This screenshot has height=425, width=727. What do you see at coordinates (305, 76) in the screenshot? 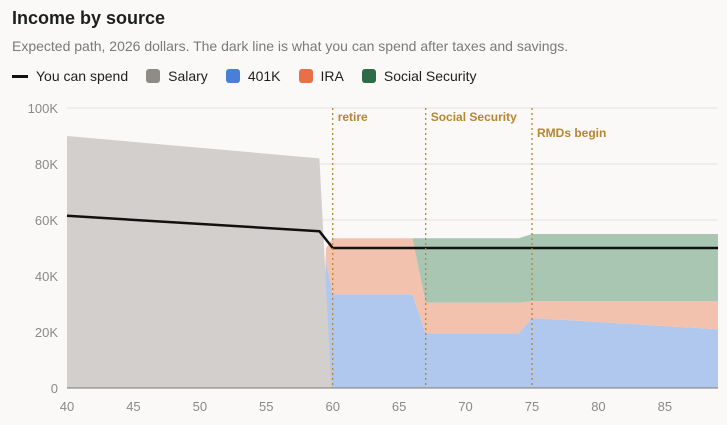
I see `legend-swatch-ira` at bounding box center [305, 76].